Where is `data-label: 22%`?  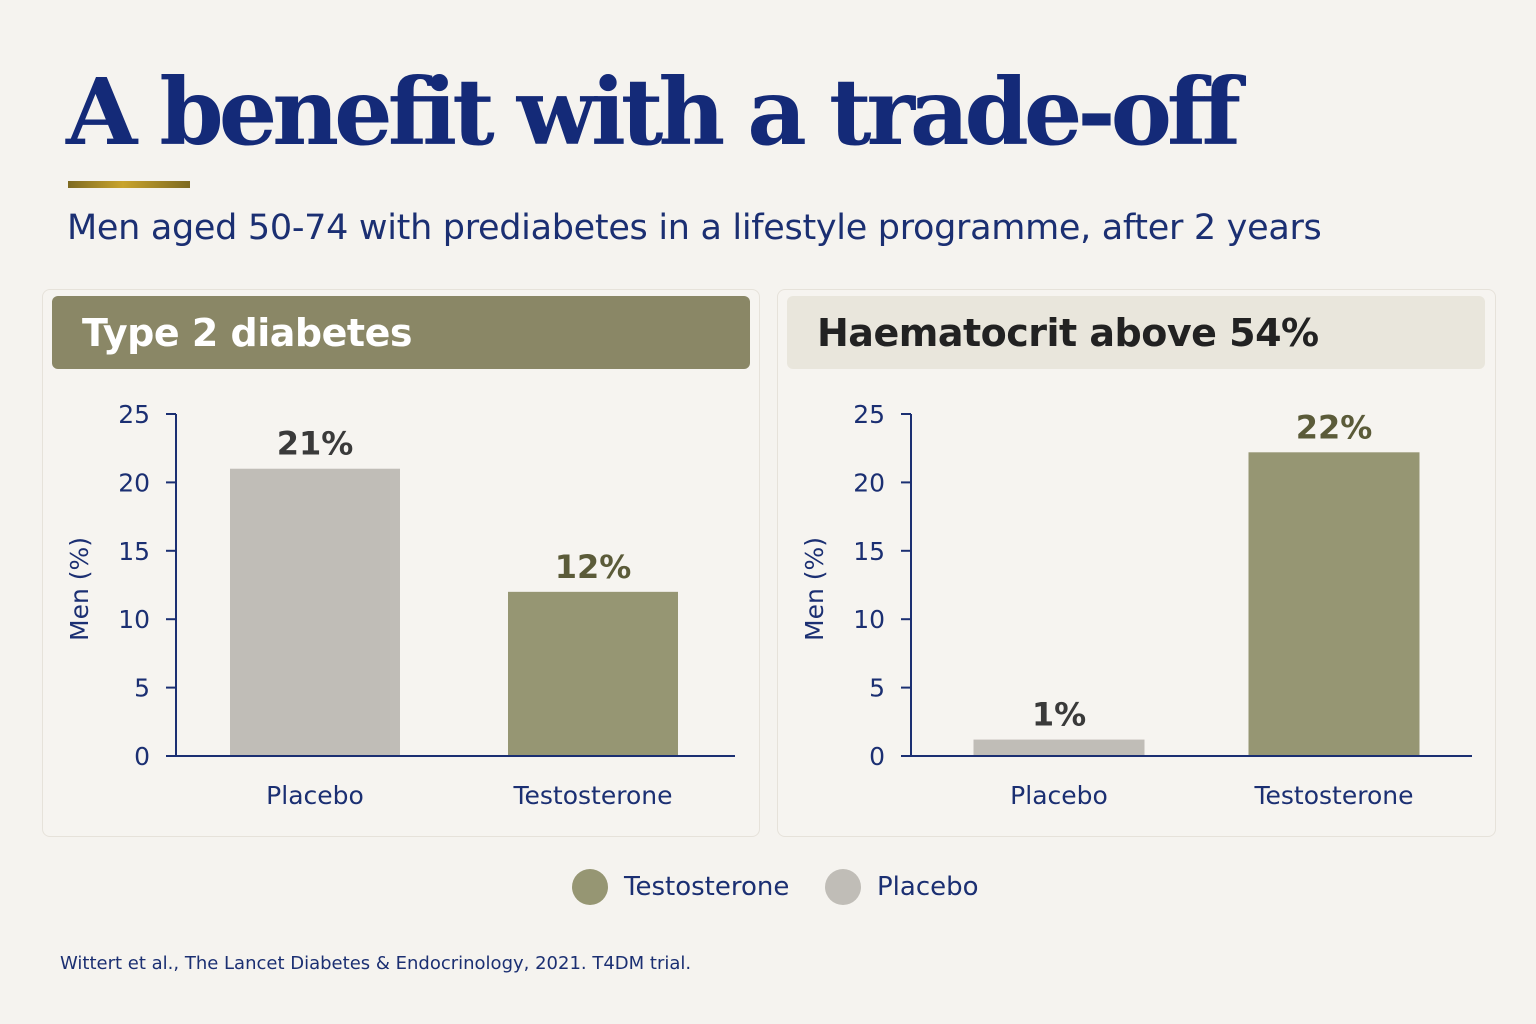 data-label: 22% is located at coordinates (1334, 427).